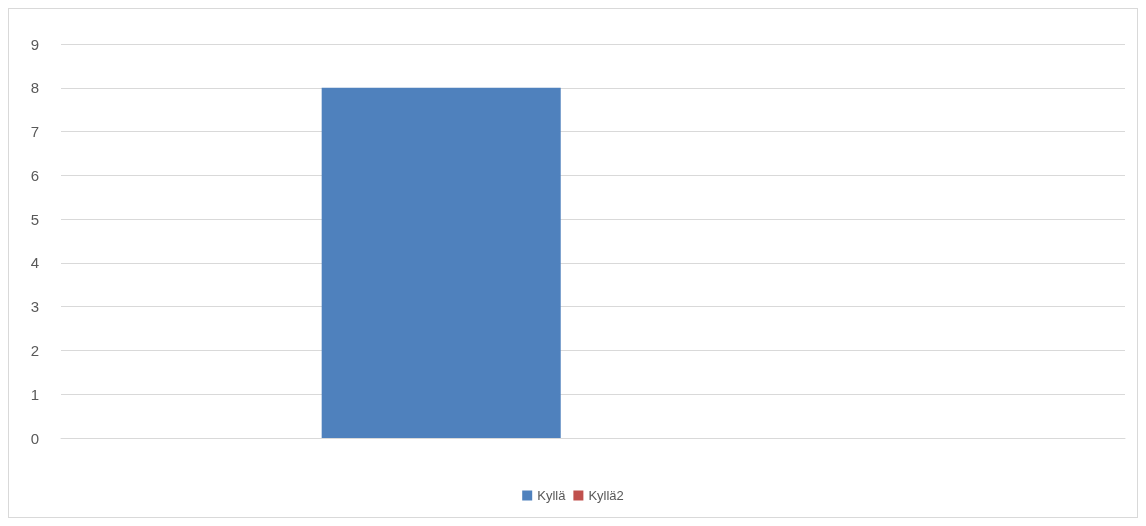 This screenshot has height=526, width=1146. What do you see at coordinates (34, 175) in the screenshot?
I see `y-tick-label: 6` at bounding box center [34, 175].